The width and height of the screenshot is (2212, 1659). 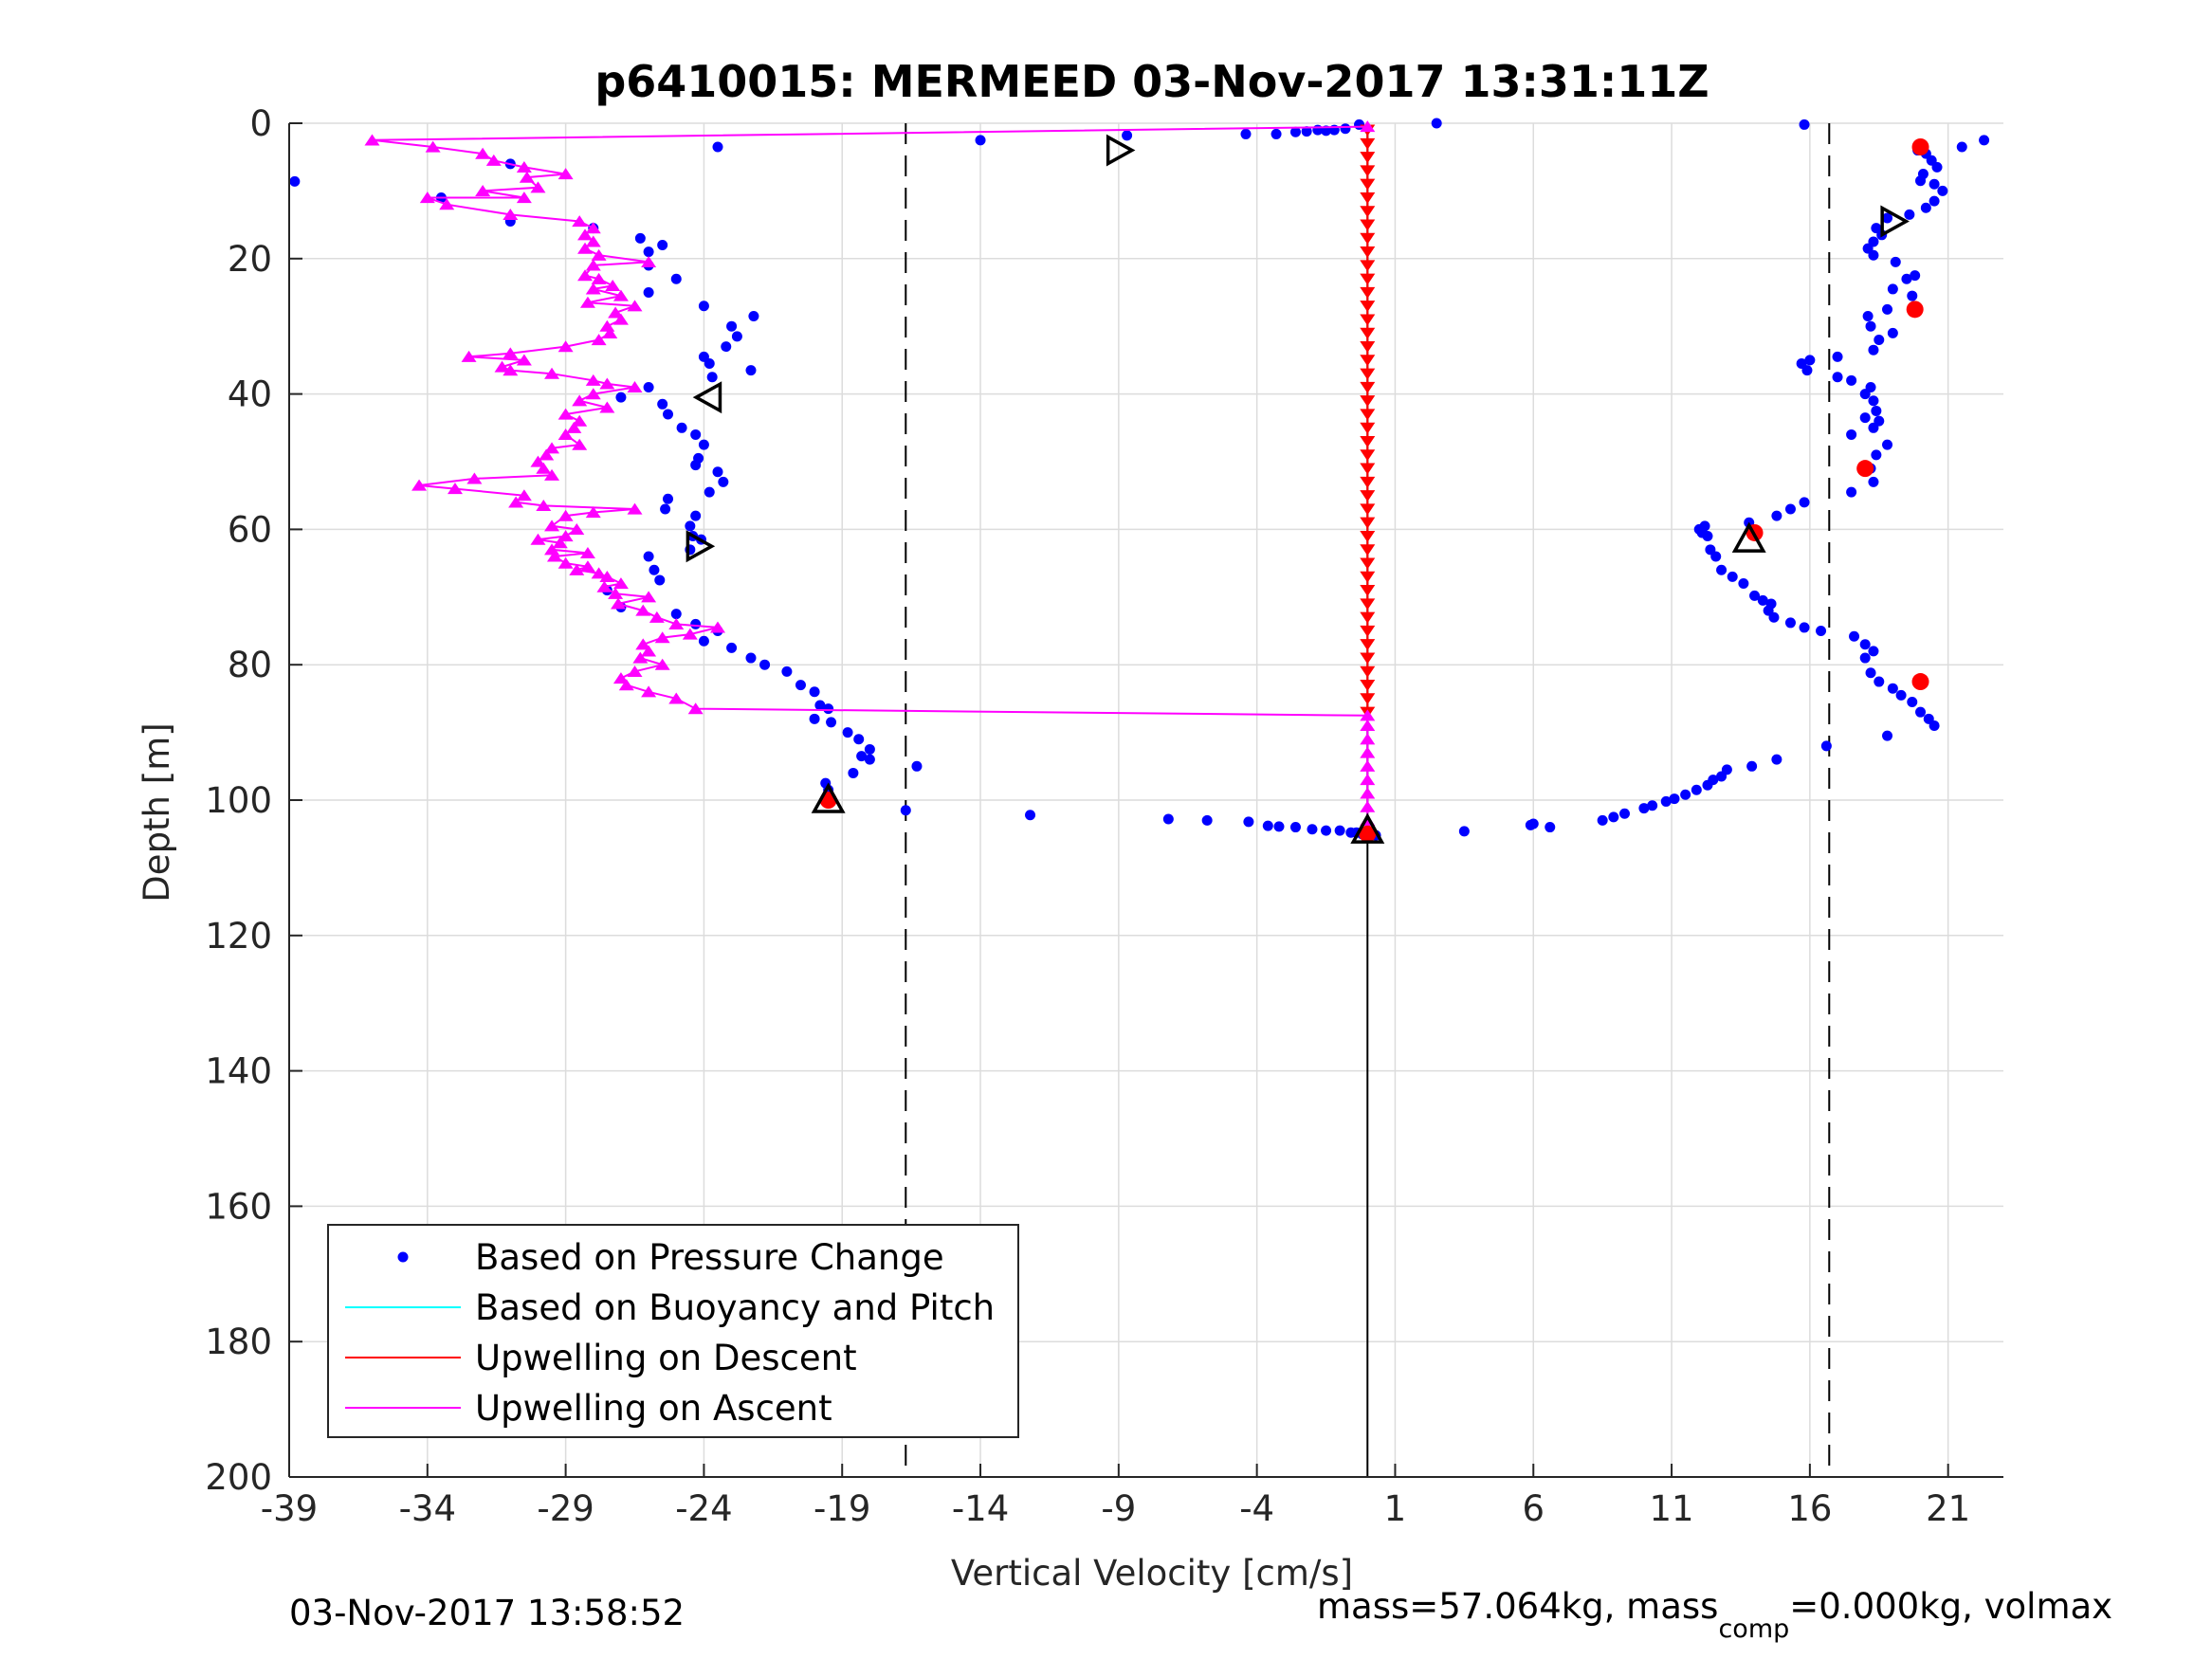 I want to click on red-circle-marker, so click(x=1920, y=146).